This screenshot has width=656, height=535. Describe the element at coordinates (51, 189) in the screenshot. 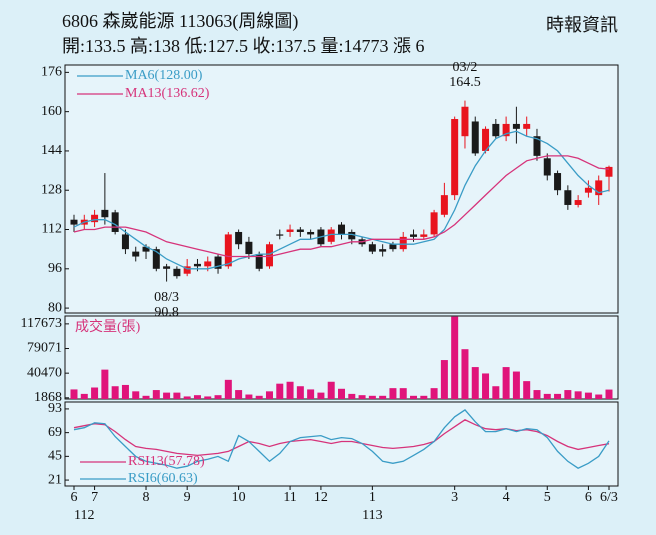

I see `y-tick-label: 128` at that location.